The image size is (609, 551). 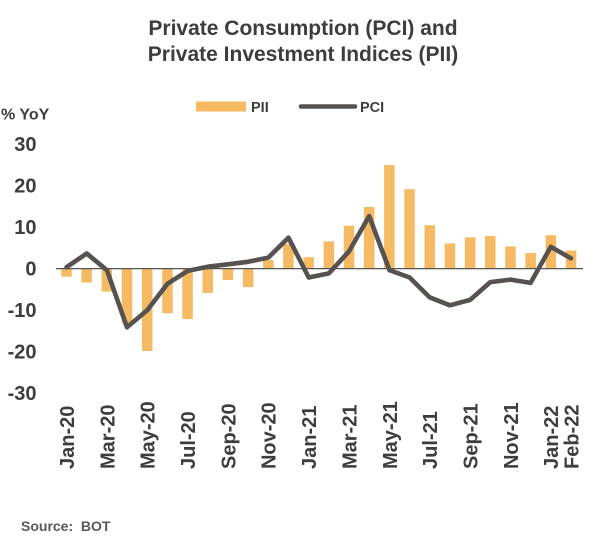 What do you see at coordinates (22, 311) in the screenshot?
I see `svg-text: -10` at bounding box center [22, 311].